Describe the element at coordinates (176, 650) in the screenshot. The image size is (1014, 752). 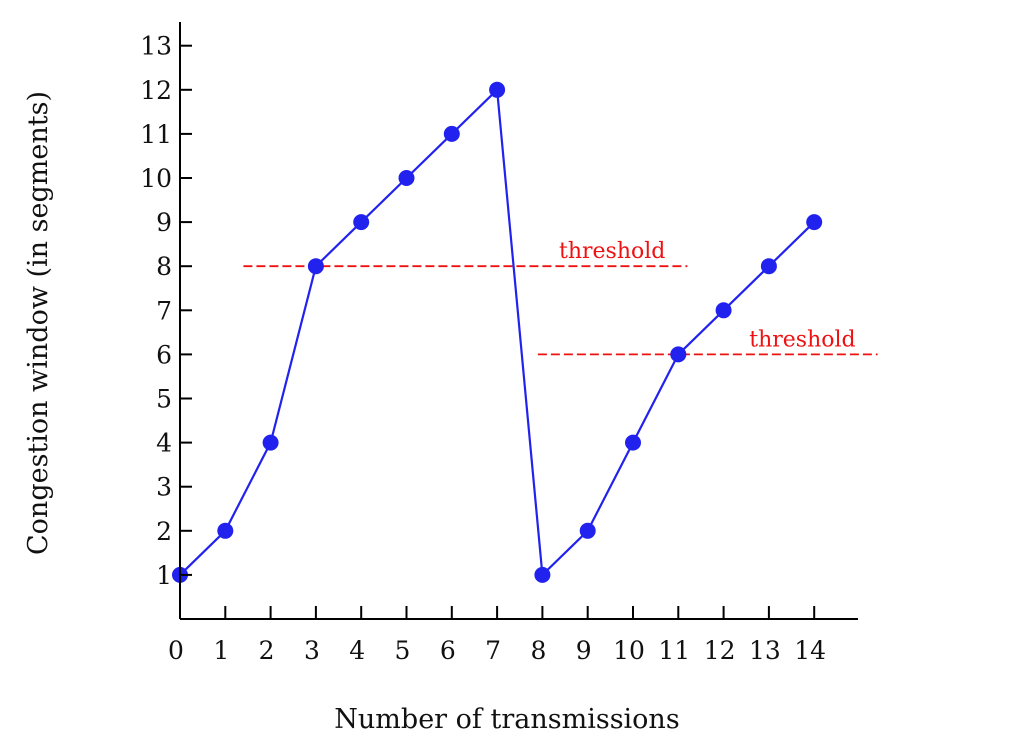
I see `x-tick-label: 0` at that location.